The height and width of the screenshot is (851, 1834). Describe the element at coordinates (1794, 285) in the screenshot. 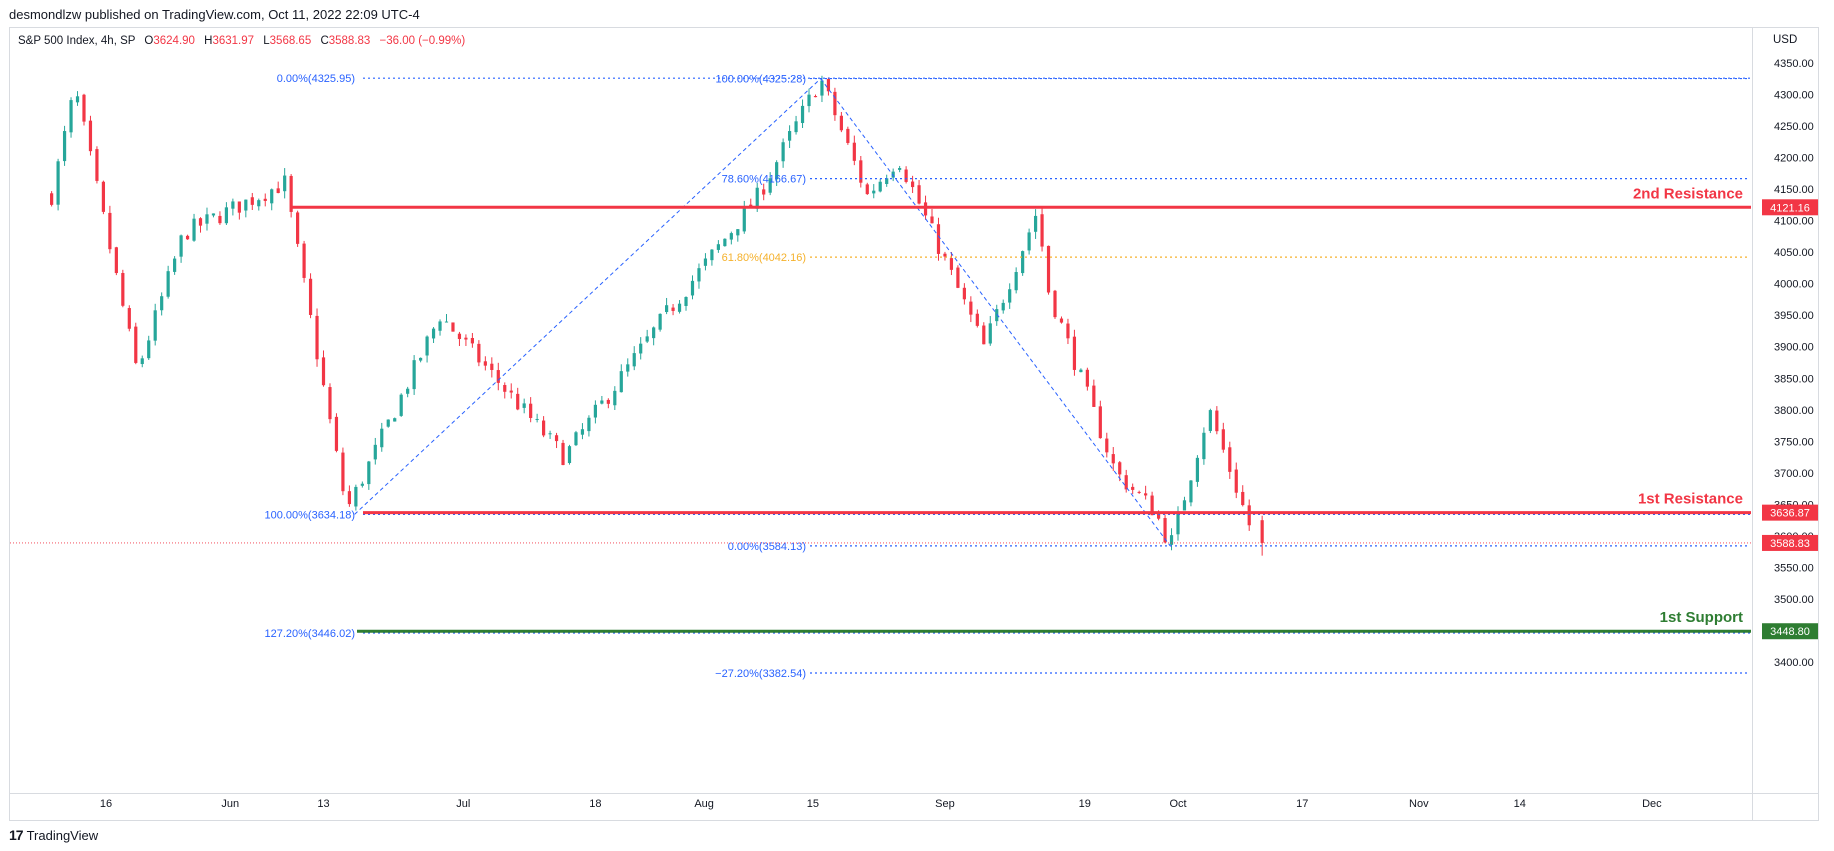

I see `y-tick-label: 4000.00` at that location.